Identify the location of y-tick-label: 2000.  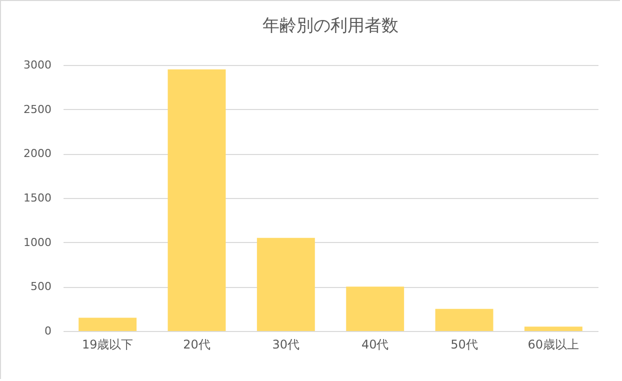
(38, 153).